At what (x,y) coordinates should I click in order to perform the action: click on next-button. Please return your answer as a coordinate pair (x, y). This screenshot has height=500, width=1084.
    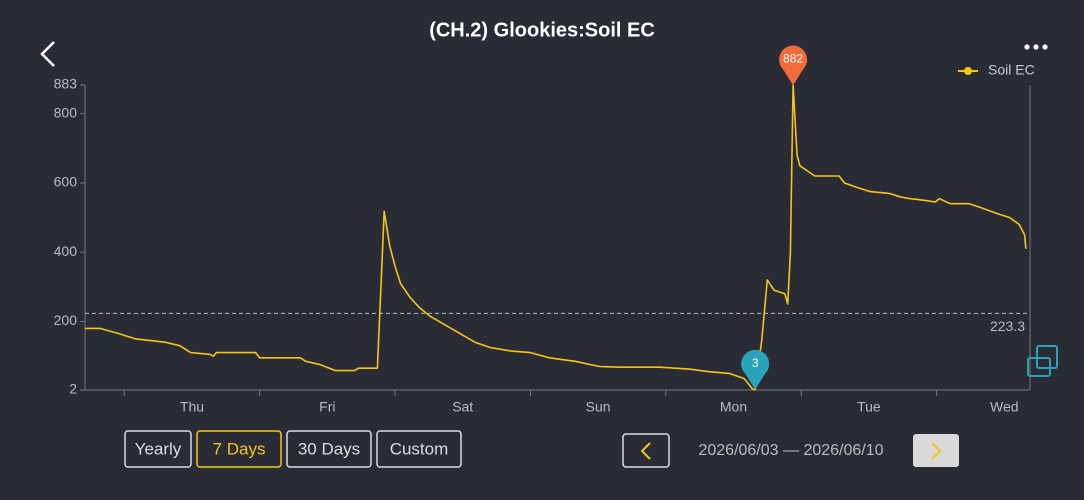
    Looking at the image, I should click on (936, 450).